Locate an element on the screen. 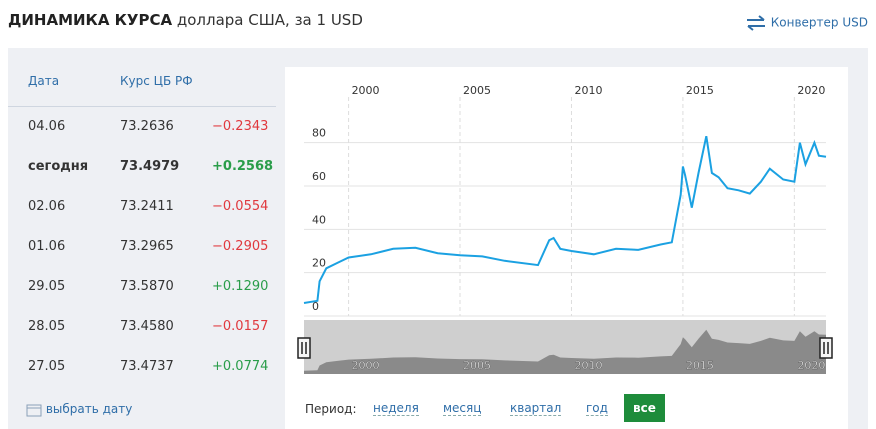 The image size is (876, 429). period-label: Период: is located at coordinates (331, 409).